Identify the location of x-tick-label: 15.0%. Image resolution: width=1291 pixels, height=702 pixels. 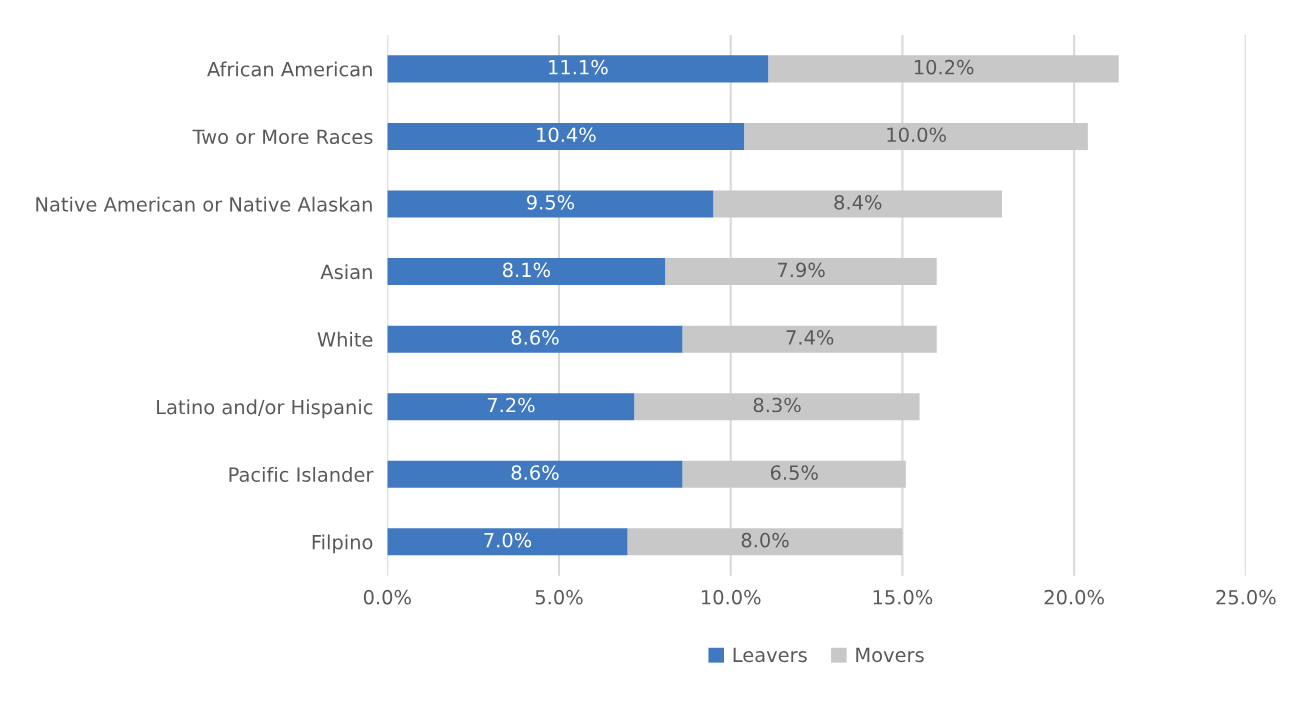
(903, 597).